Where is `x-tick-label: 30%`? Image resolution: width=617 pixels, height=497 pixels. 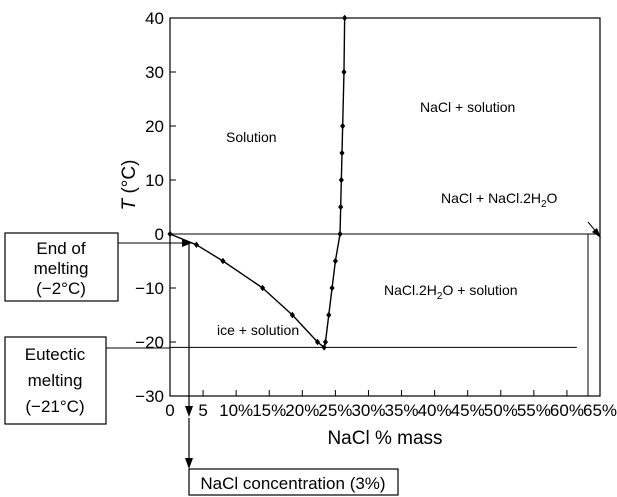 x-tick-label: 30% is located at coordinates (368, 410).